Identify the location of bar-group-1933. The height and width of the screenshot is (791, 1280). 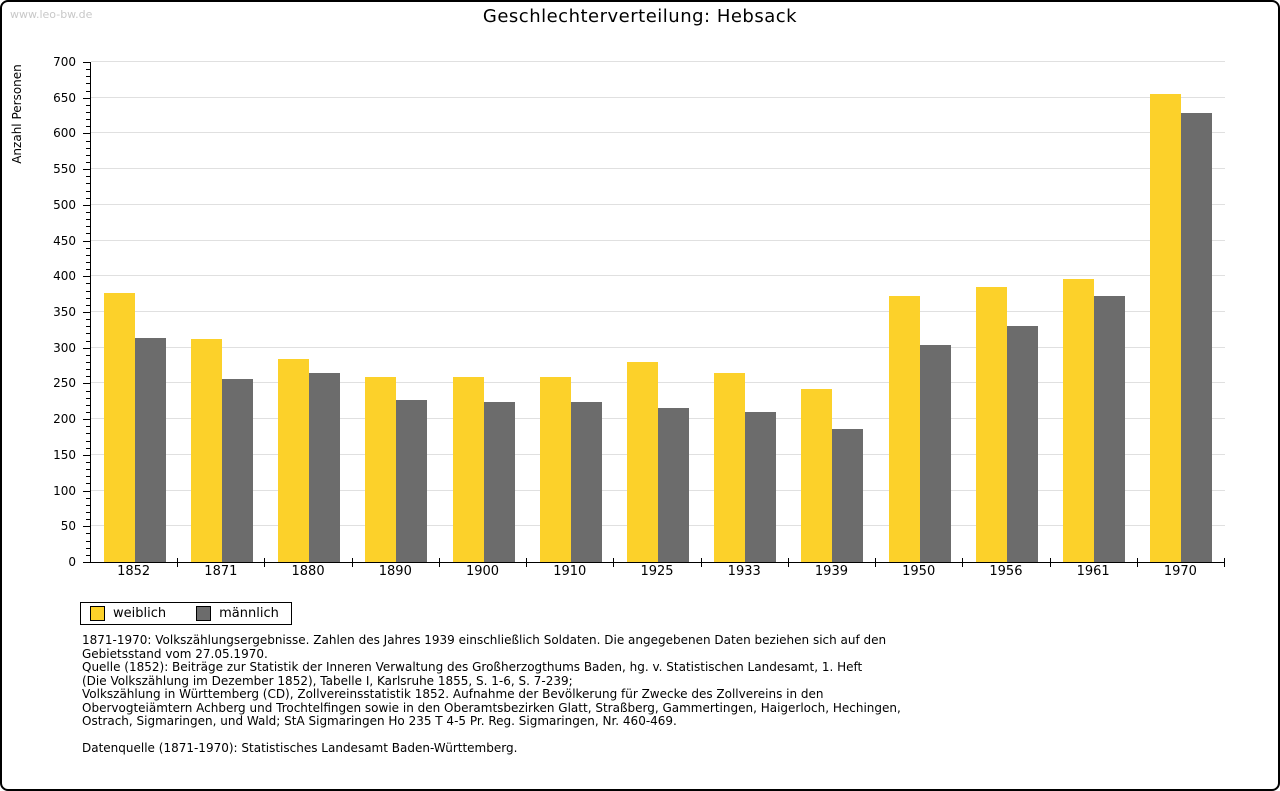
(745, 312).